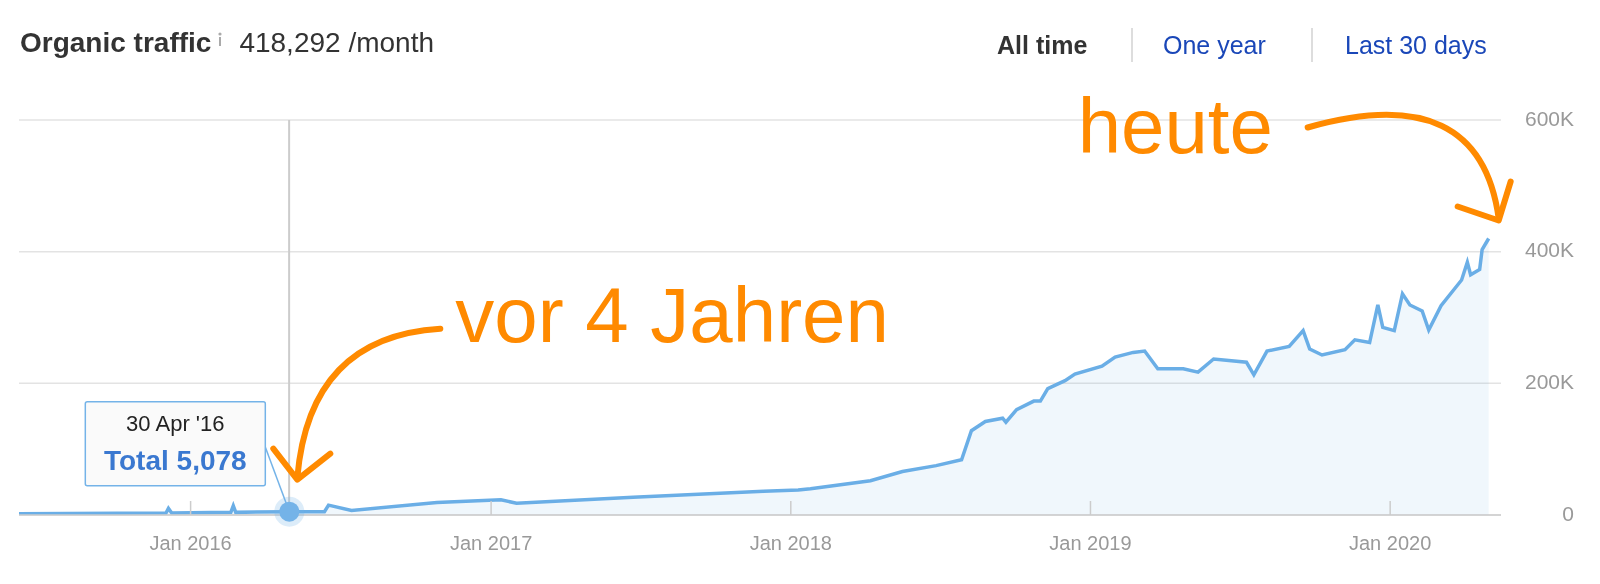 This screenshot has width=1600, height=584. Describe the element at coordinates (1549, 118) in the screenshot. I see `y-tick-label: 600K` at that location.